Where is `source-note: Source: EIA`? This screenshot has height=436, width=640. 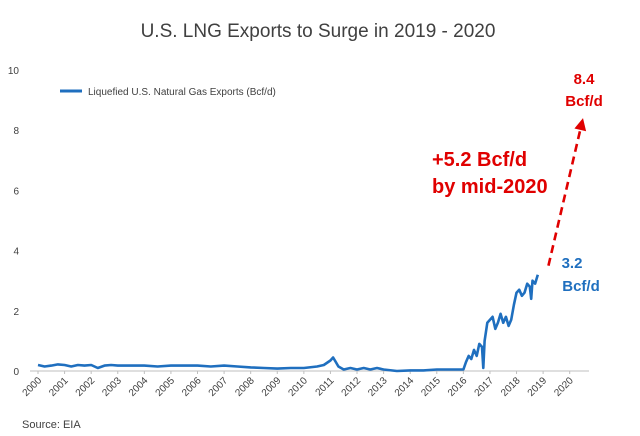
source-note: Source: EIA is located at coordinates (51, 425).